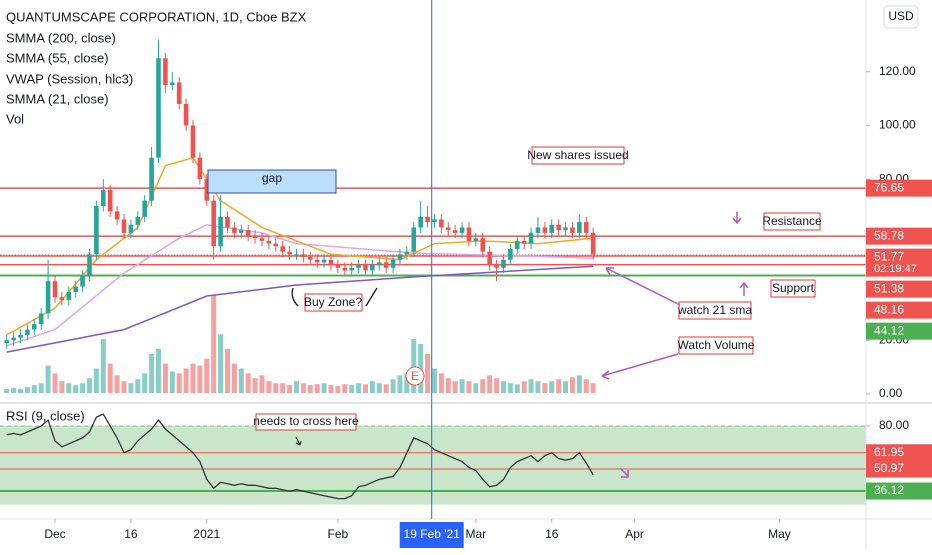 Image resolution: width=932 pixels, height=555 pixels. I want to click on gap-box, so click(272, 181).